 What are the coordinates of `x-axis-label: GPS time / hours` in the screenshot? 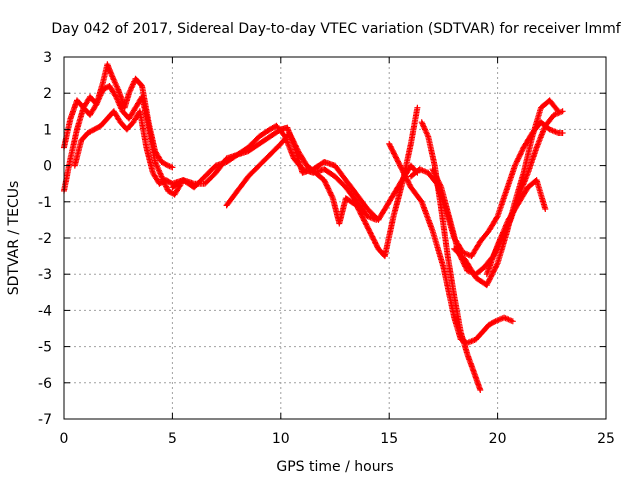 It's located at (334, 467).